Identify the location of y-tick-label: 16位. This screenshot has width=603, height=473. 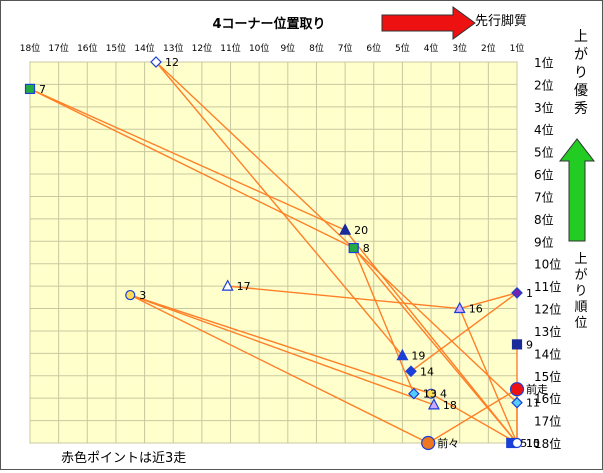
(547, 398).